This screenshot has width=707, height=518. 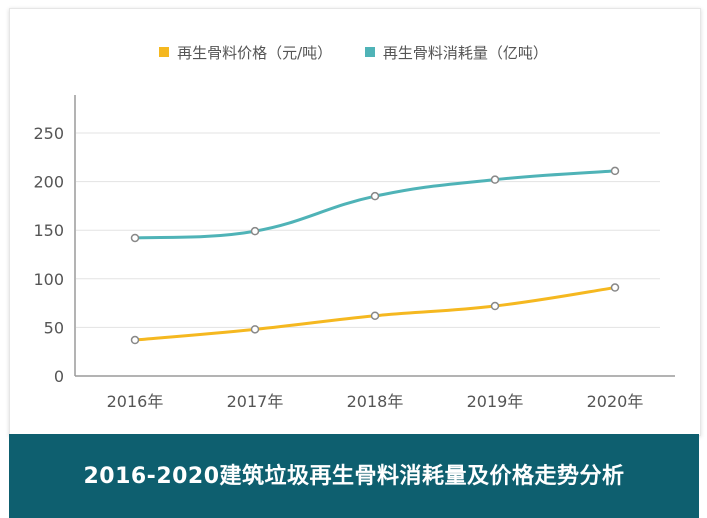 What do you see at coordinates (48, 133) in the screenshot?
I see `y-tick-label: 250` at bounding box center [48, 133].